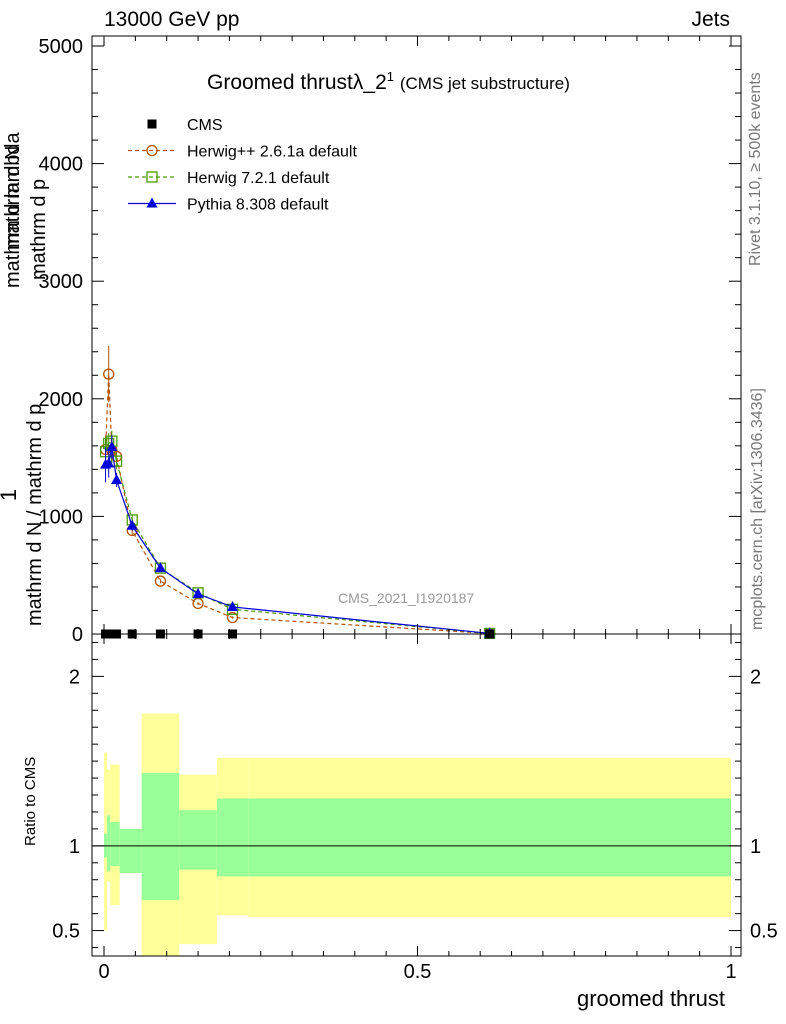 This screenshot has width=786, height=1024. Describe the element at coordinates (61, 165) in the screenshot. I see `y-tick-label: 4000` at that location.